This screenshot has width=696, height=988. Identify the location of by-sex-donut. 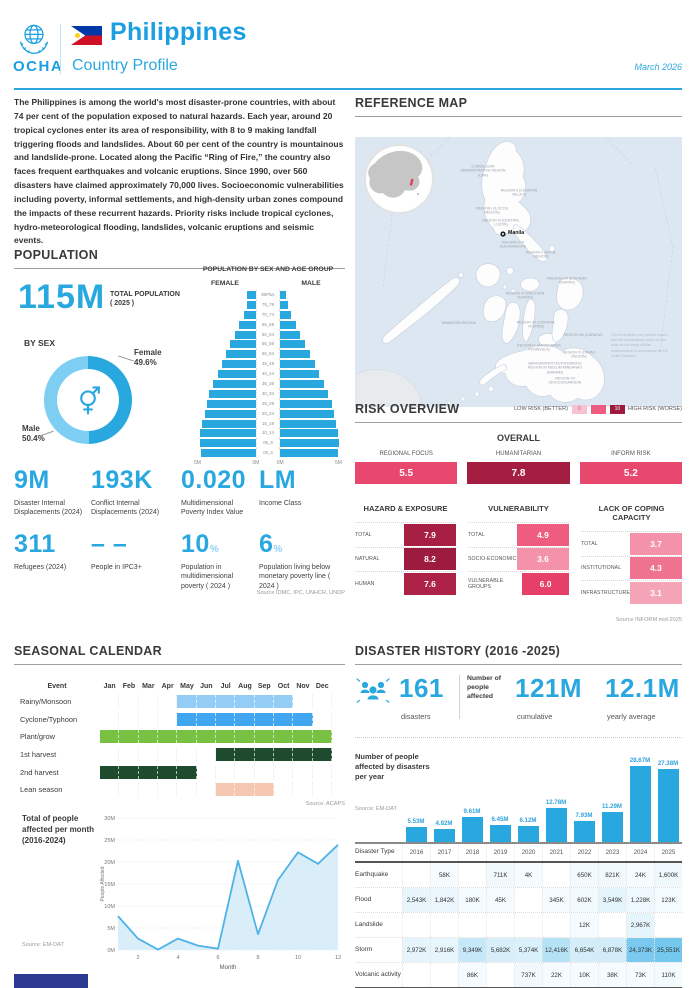
(88, 400).